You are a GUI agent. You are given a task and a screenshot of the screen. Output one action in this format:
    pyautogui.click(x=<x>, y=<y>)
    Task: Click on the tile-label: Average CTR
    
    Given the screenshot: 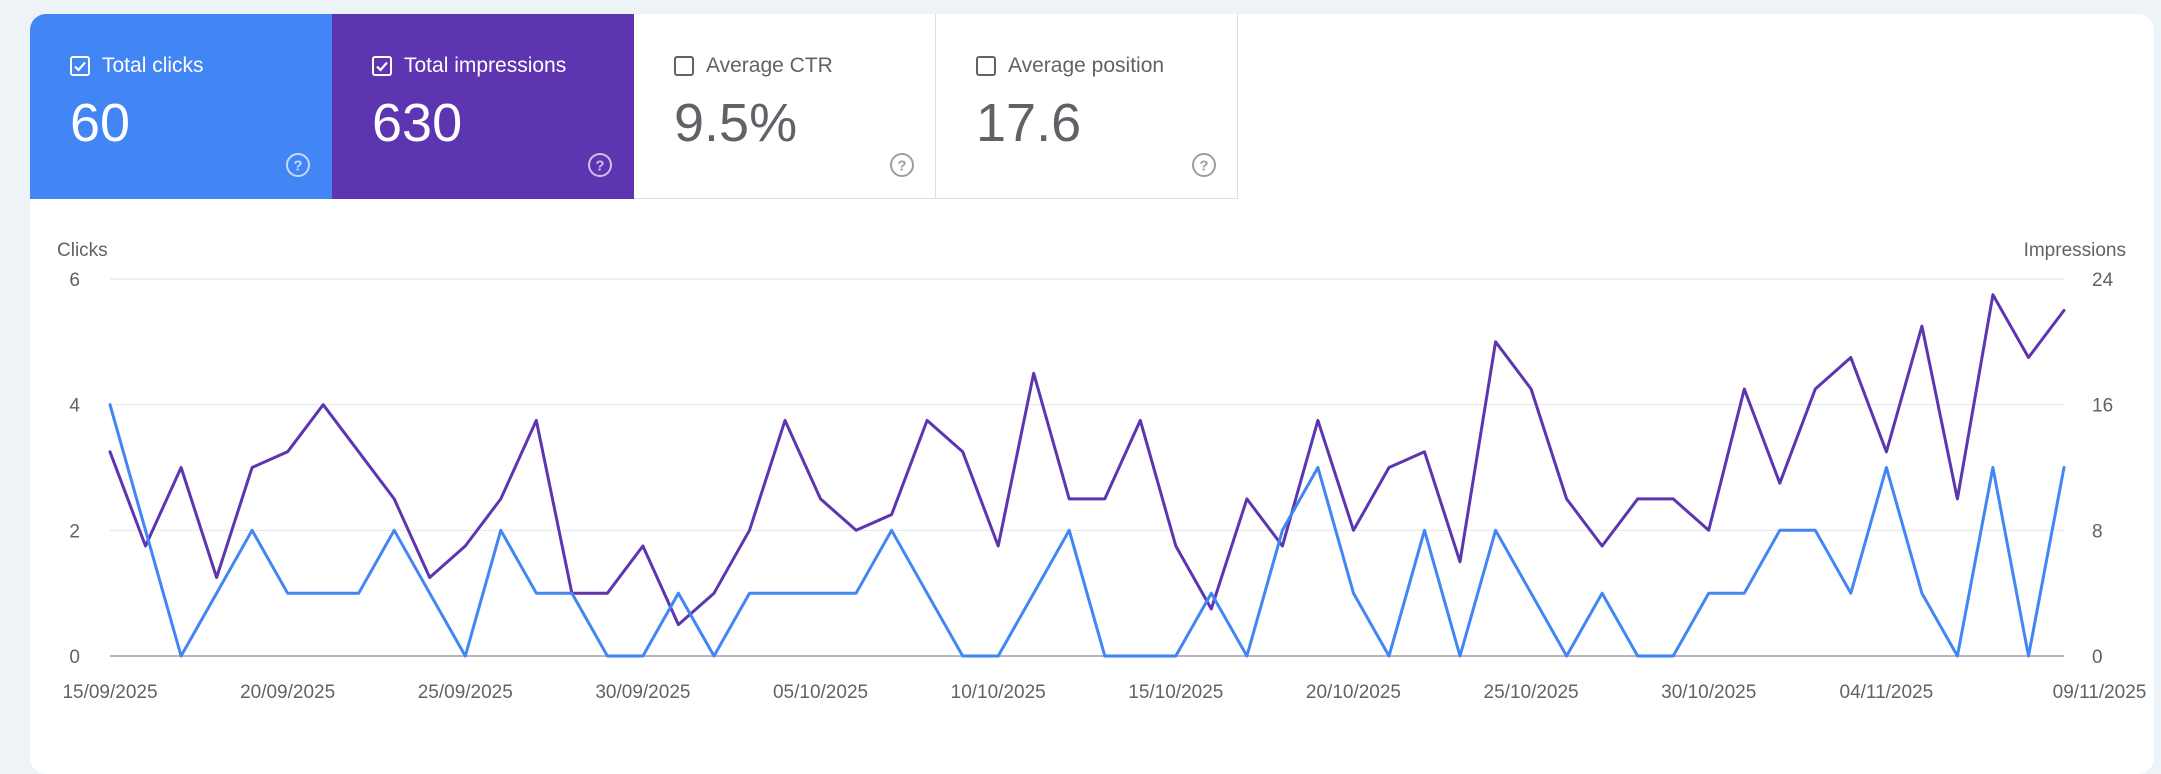 What is the action you would take?
    pyautogui.click(x=769, y=65)
    